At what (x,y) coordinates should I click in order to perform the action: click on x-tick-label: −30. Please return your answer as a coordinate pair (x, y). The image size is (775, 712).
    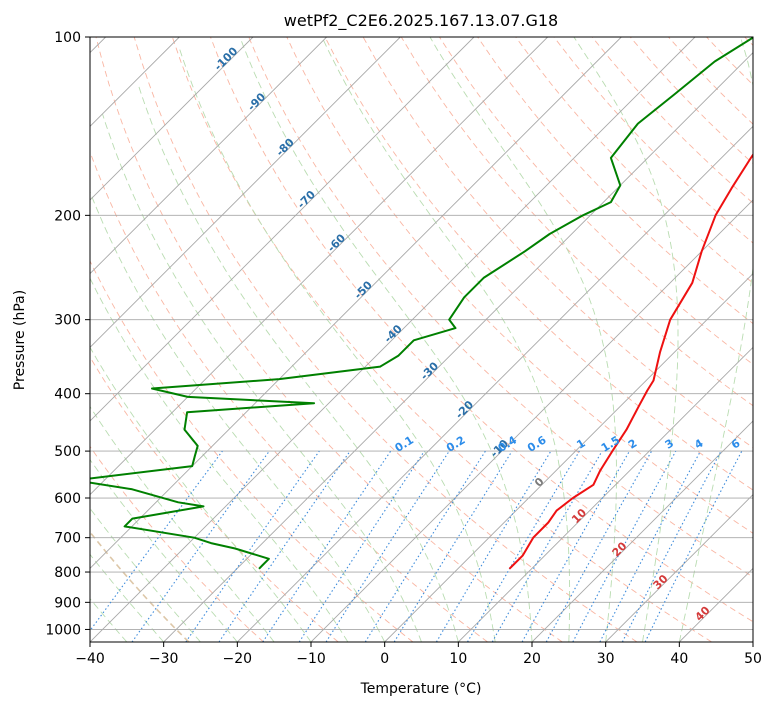
    Looking at the image, I should click on (164, 659).